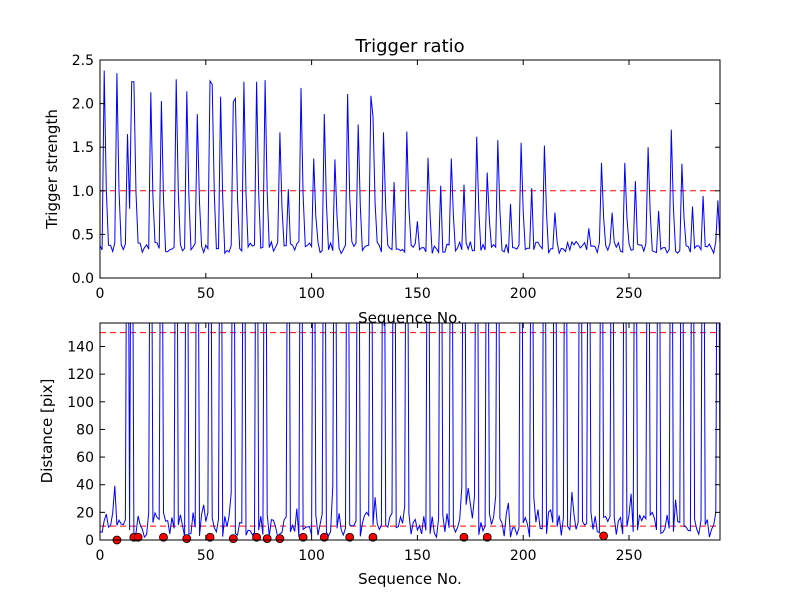  What do you see at coordinates (83, 192) in the screenshot?
I see `y-tick-label: 1.0` at bounding box center [83, 192].